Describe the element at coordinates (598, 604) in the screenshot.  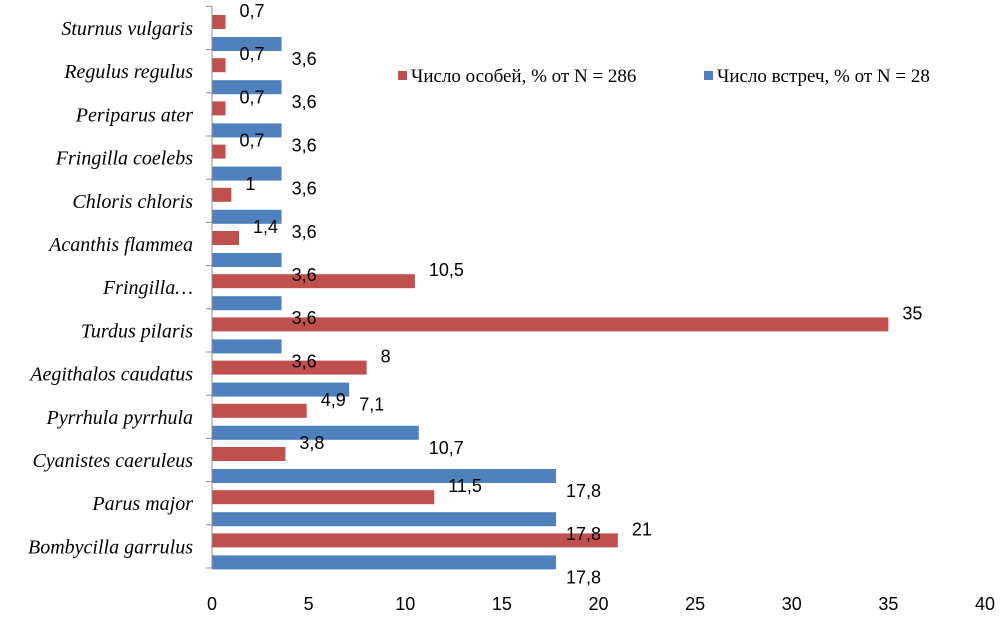
I see `x-tick-label: 20` at that location.